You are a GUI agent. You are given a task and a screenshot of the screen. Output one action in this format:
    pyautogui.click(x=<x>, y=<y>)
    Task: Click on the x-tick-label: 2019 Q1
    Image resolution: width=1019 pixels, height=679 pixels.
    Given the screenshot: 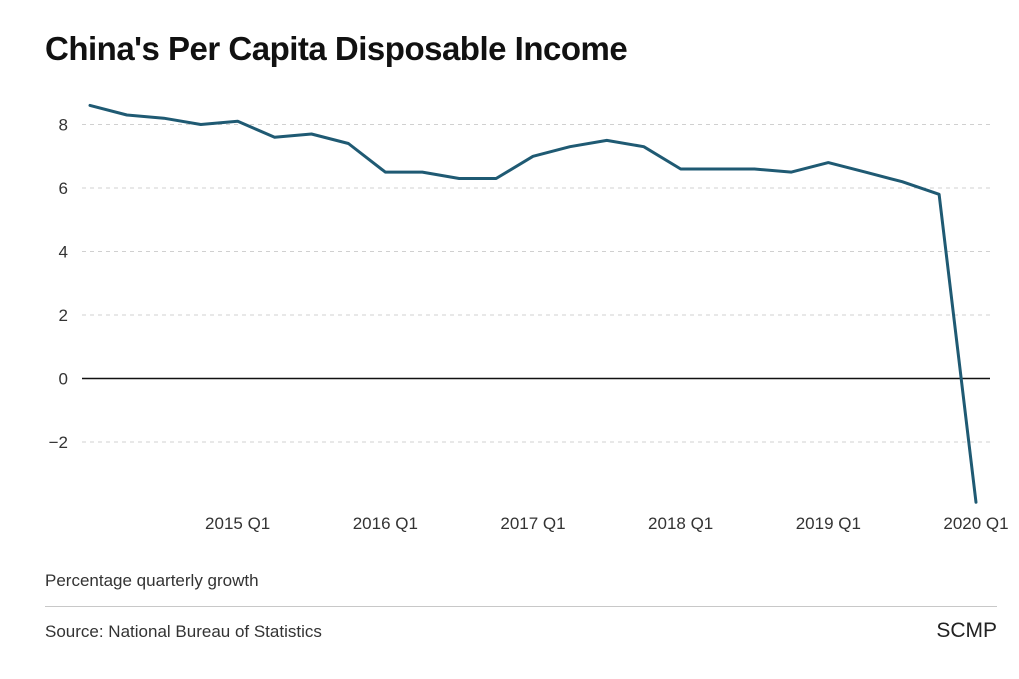 What is the action you would take?
    pyautogui.click(x=828, y=523)
    